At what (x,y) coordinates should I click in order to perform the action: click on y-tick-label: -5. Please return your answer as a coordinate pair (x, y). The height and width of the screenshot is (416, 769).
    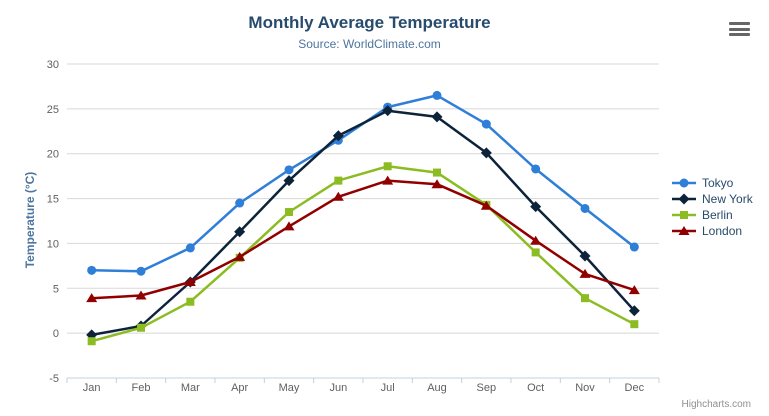
    Looking at the image, I should click on (54, 379).